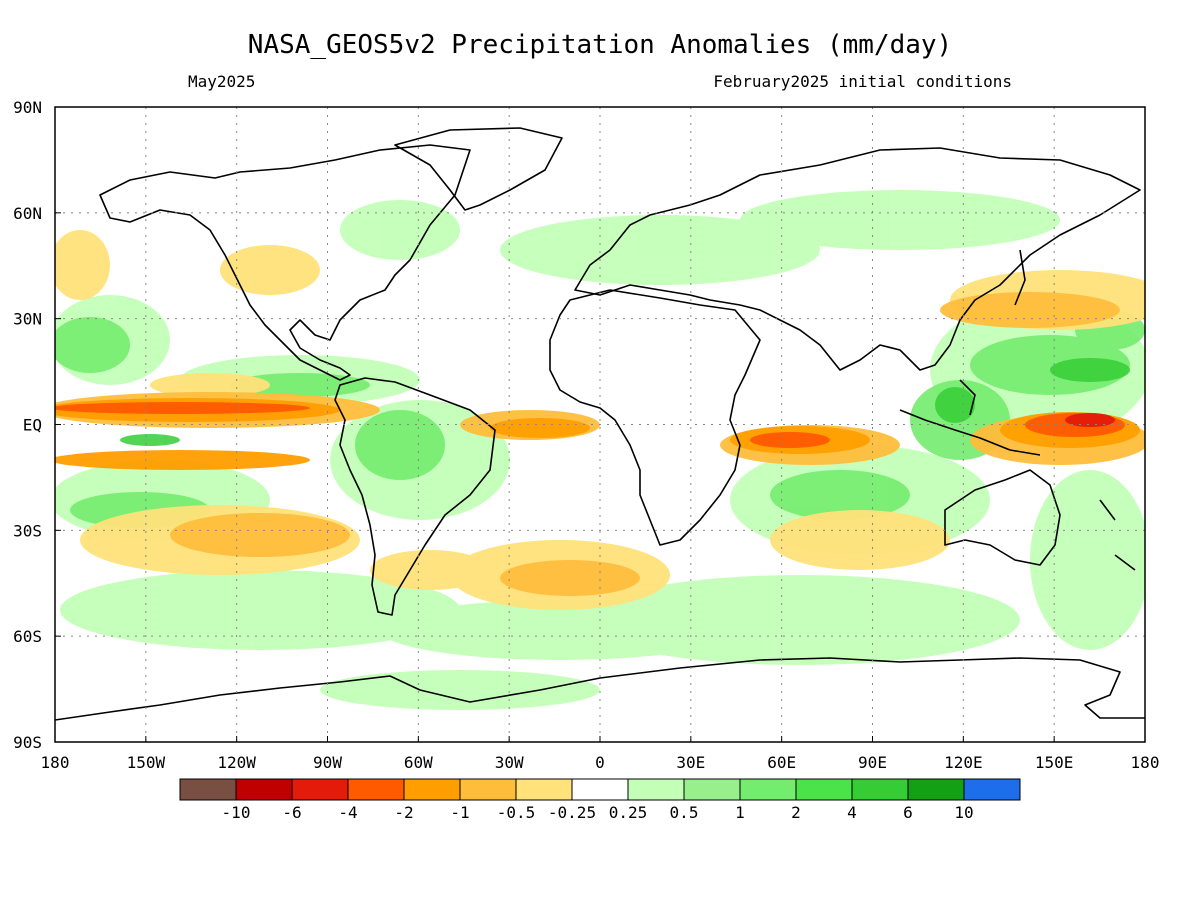 This screenshot has width=1200, height=900. Describe the element at coordinates (1054, 762) in the screenshot. I see `x-tick-label: 150E` at that location.